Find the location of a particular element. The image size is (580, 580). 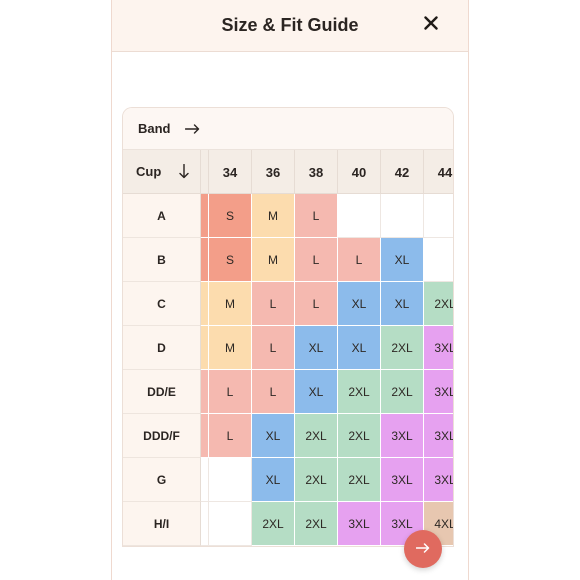

cup-size-label: DD/E is located at coordinates (162, 392).